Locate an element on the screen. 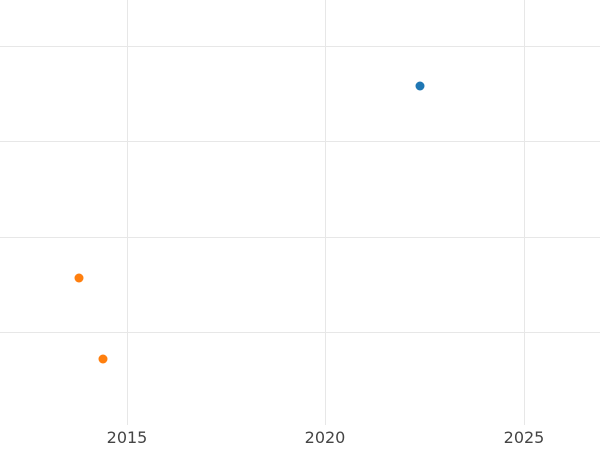 Image resolution: width=600 pixels, height=450 pixels. x-tick-label: 2015 is located at coordinates (127, 437).